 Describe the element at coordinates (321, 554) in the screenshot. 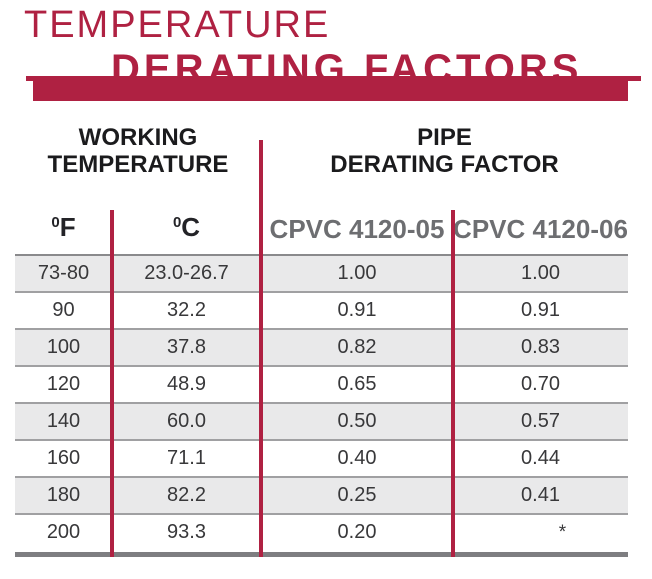

I see `table-bottom-rule` at that location.